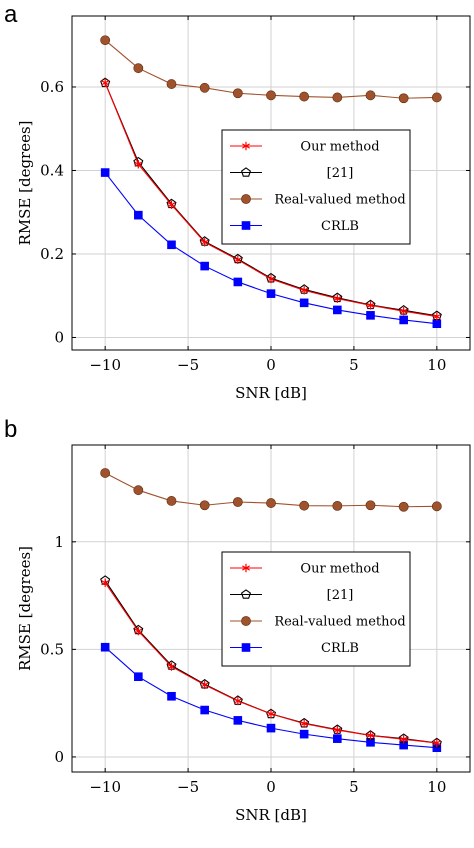 Image resolution: width=474 pixels, height=848 pixels. I want to click on y-tick-label: 0.4, so click(52, 170).